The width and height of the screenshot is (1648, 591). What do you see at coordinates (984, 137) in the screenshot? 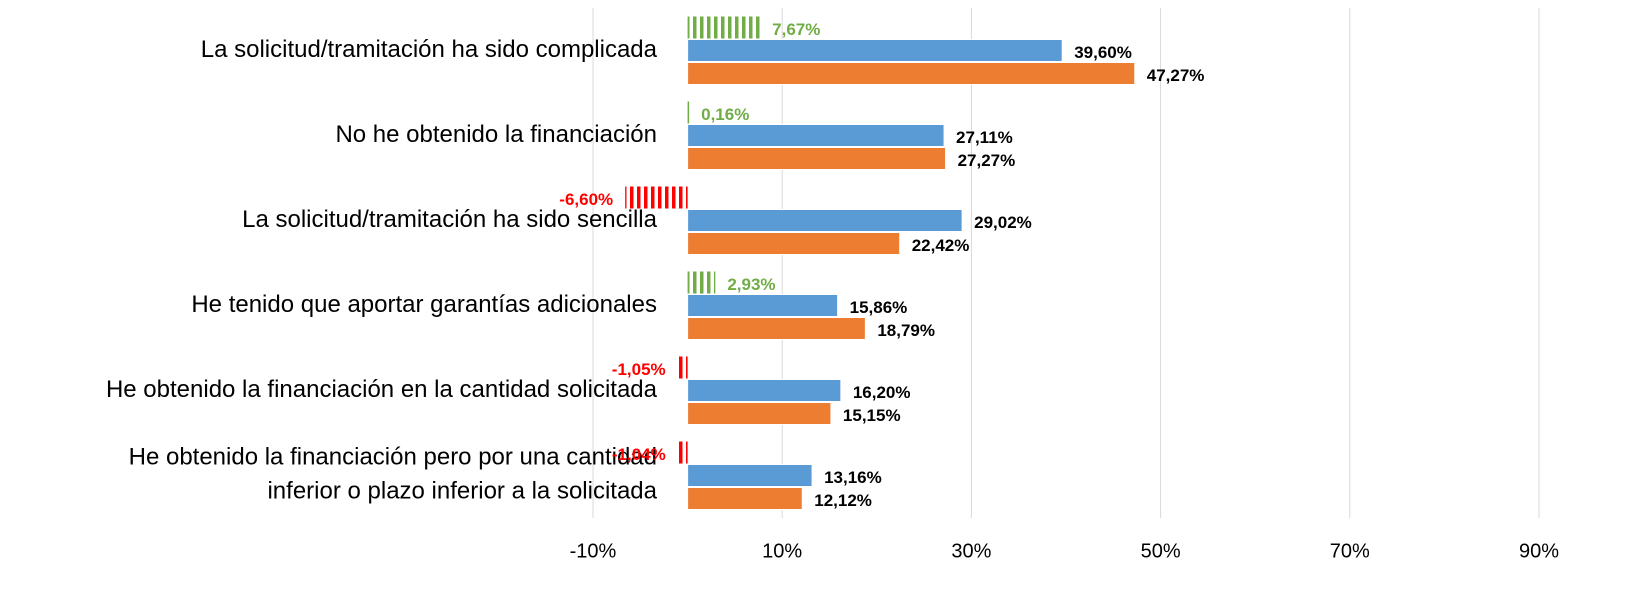
I see `value-label: 27,11%` at bounding box center [984, 137].